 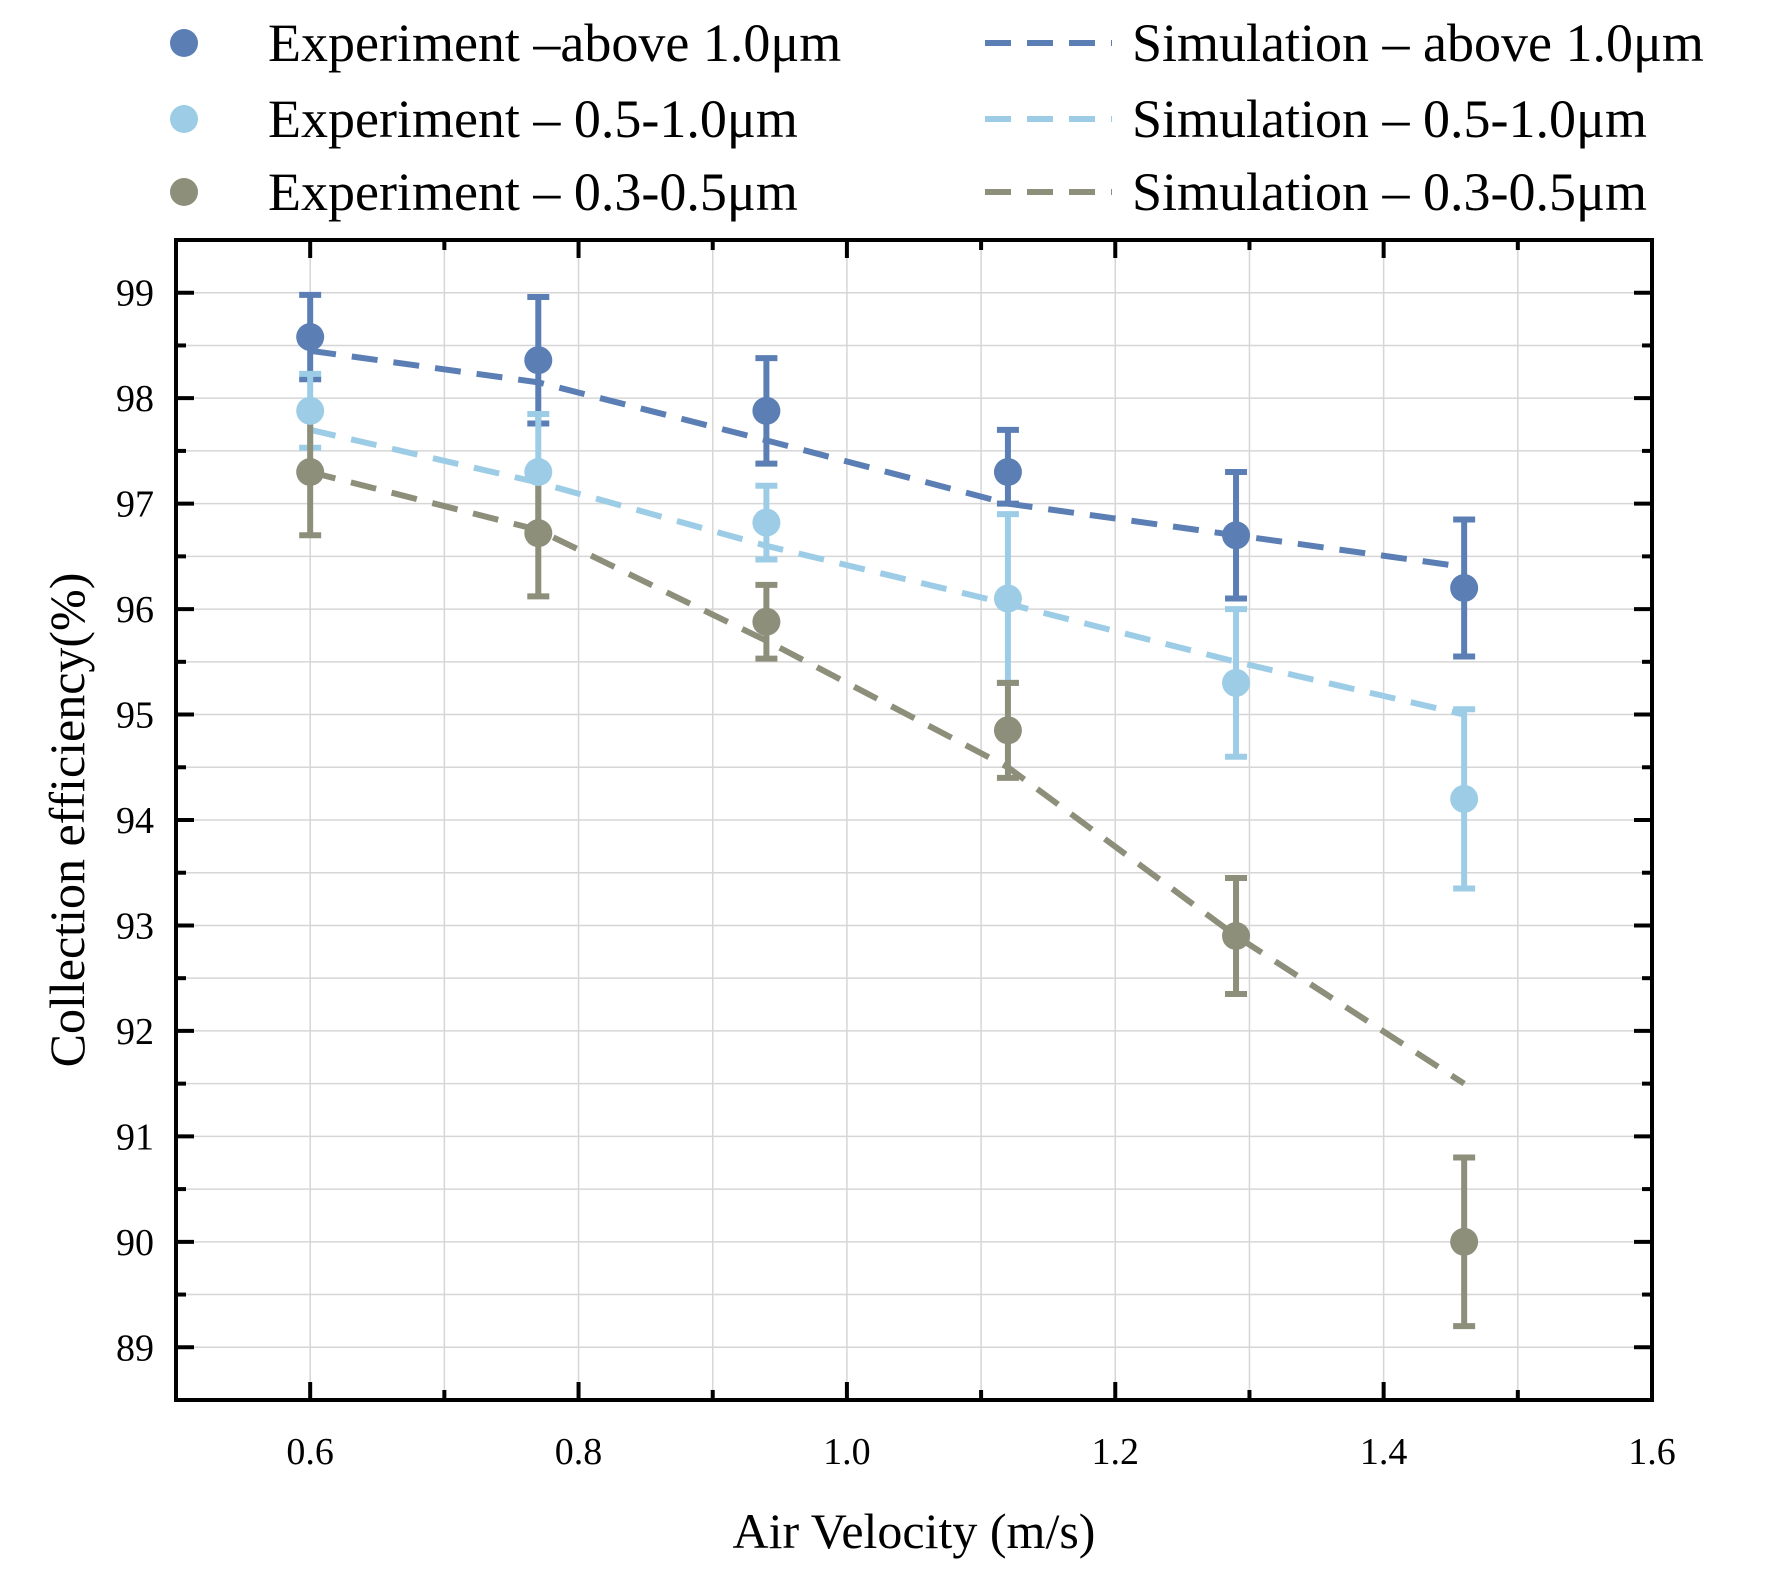 What do you see at coordinates (135, 1137) in the screenshot?
I see `y-tick-label: 91` at bounding box center [135, 1137].